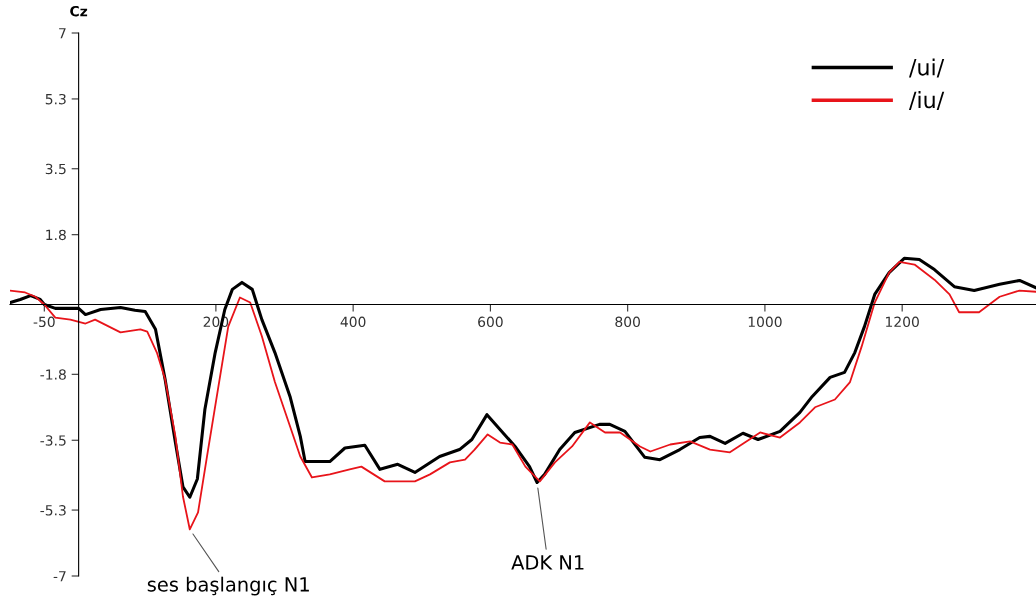 The width and height of the screenshot is (1036, 610). Describe the element at coordinates (490, 322) in the screenshot. I see `x-tick-label: 600` at that location.